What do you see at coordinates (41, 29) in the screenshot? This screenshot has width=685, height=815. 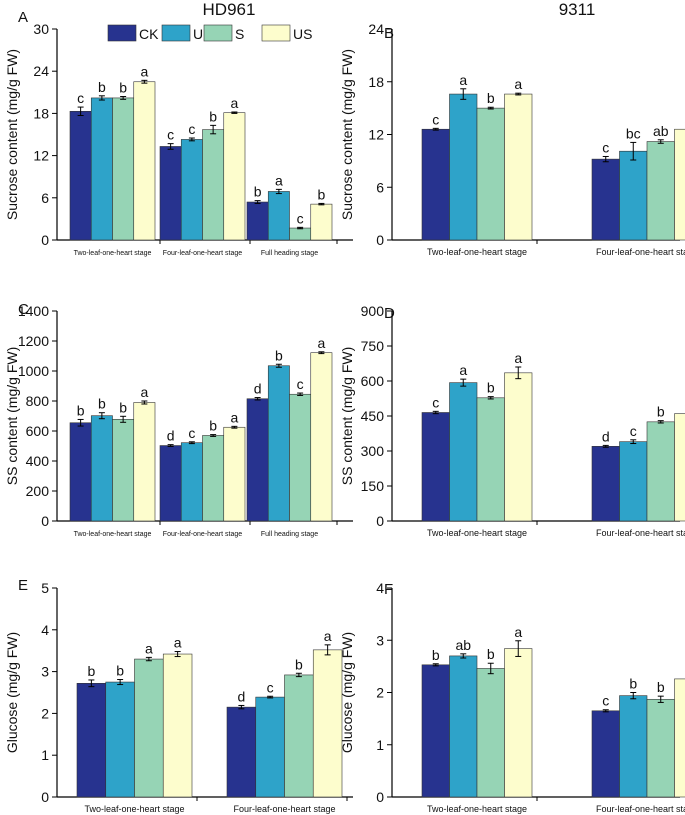 I see `y-tick-label: 30` at bounding box center [41, 29].